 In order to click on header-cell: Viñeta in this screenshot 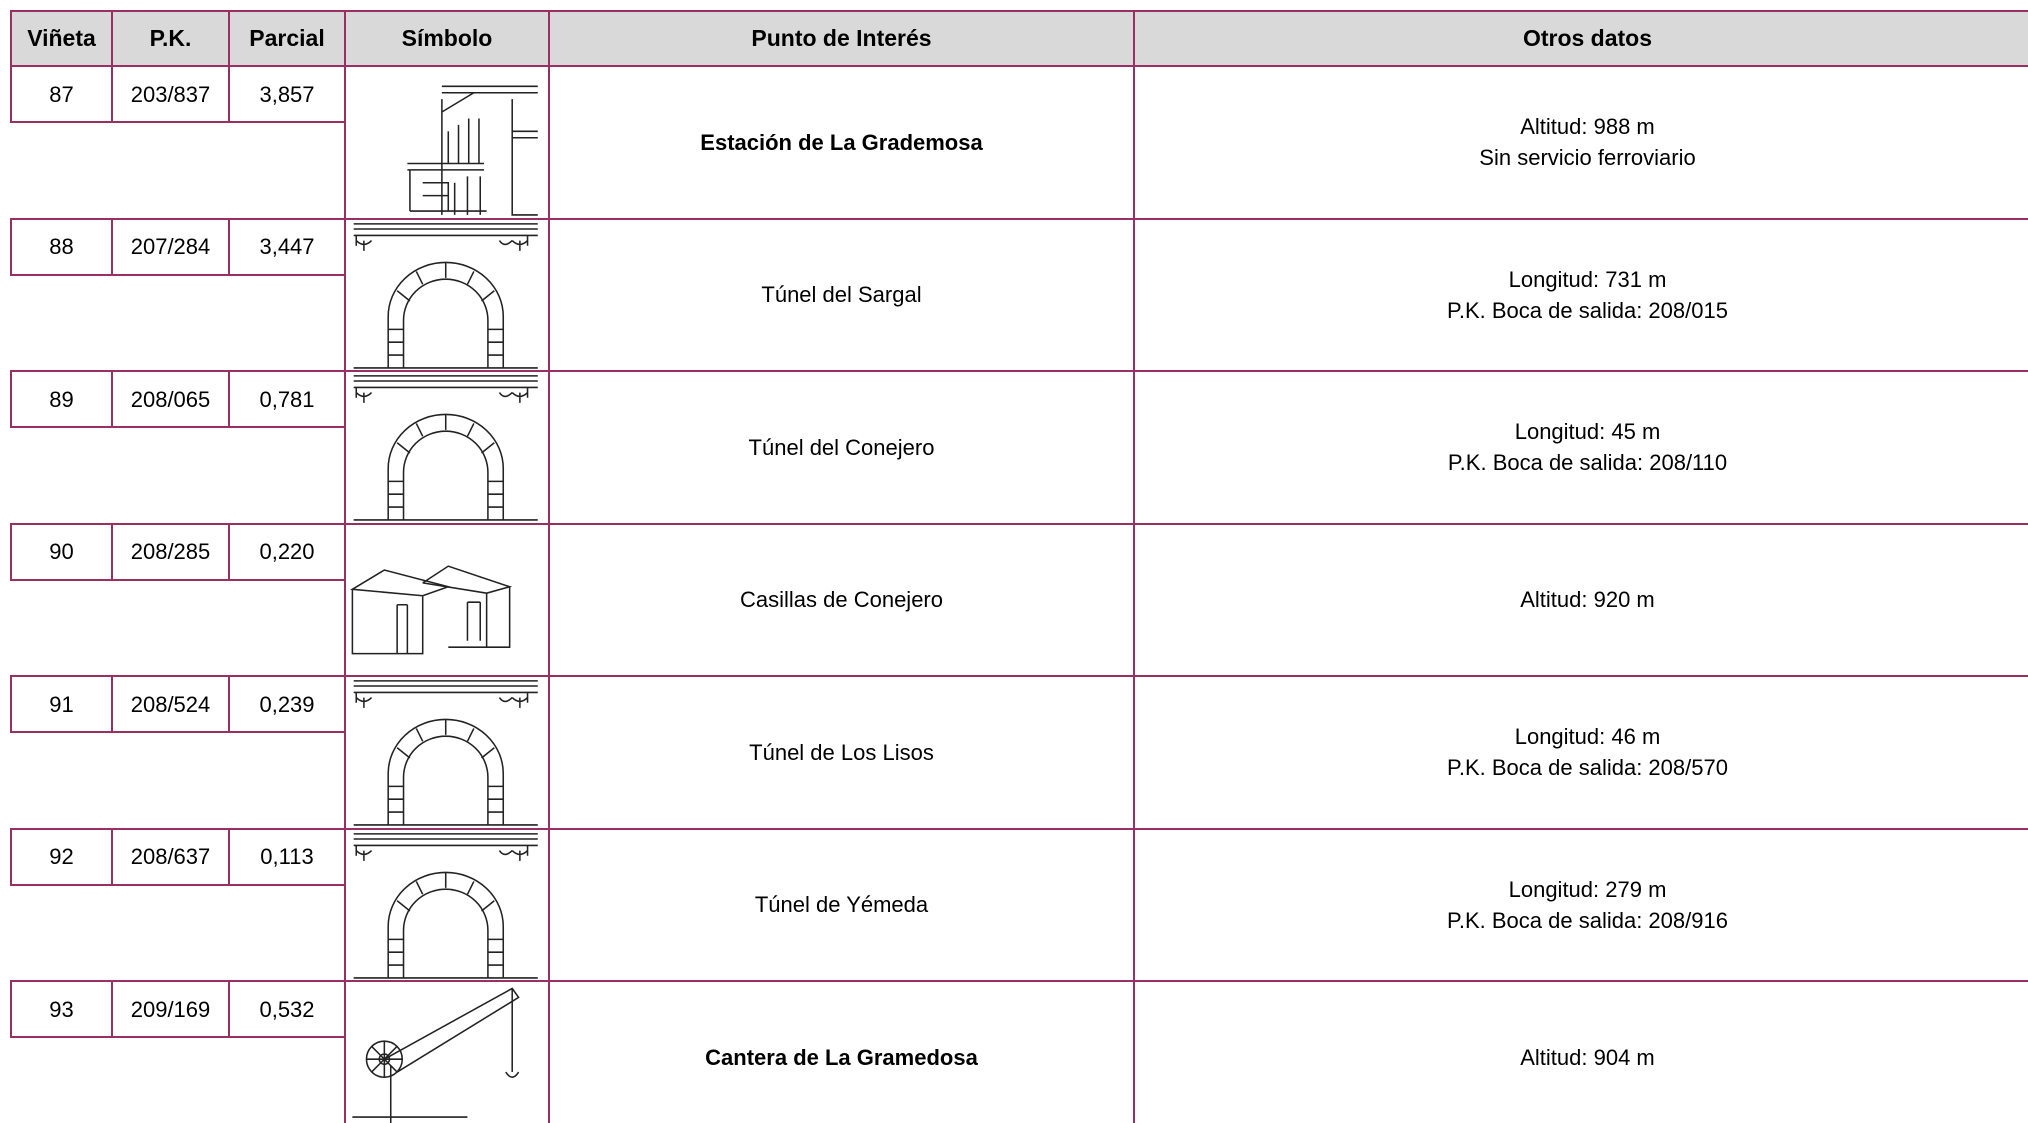, I will do `click(61, 38)`.